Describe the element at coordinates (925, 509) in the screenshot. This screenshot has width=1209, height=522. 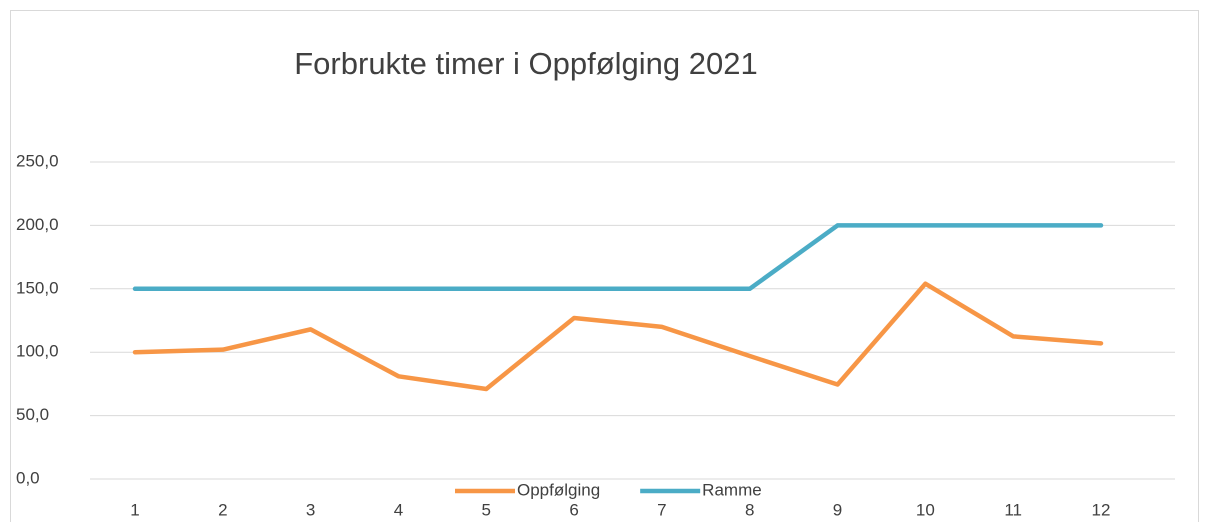
I see `x-tick-label: 10` at that location.